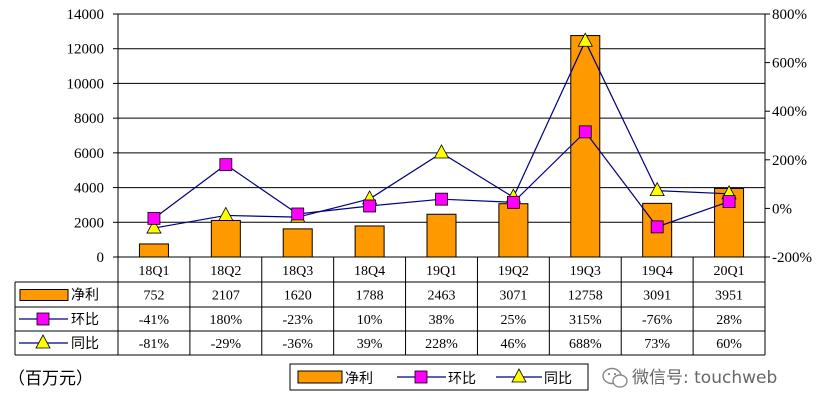  I want to click on left-tick-label: 14000, so click(86, 15).